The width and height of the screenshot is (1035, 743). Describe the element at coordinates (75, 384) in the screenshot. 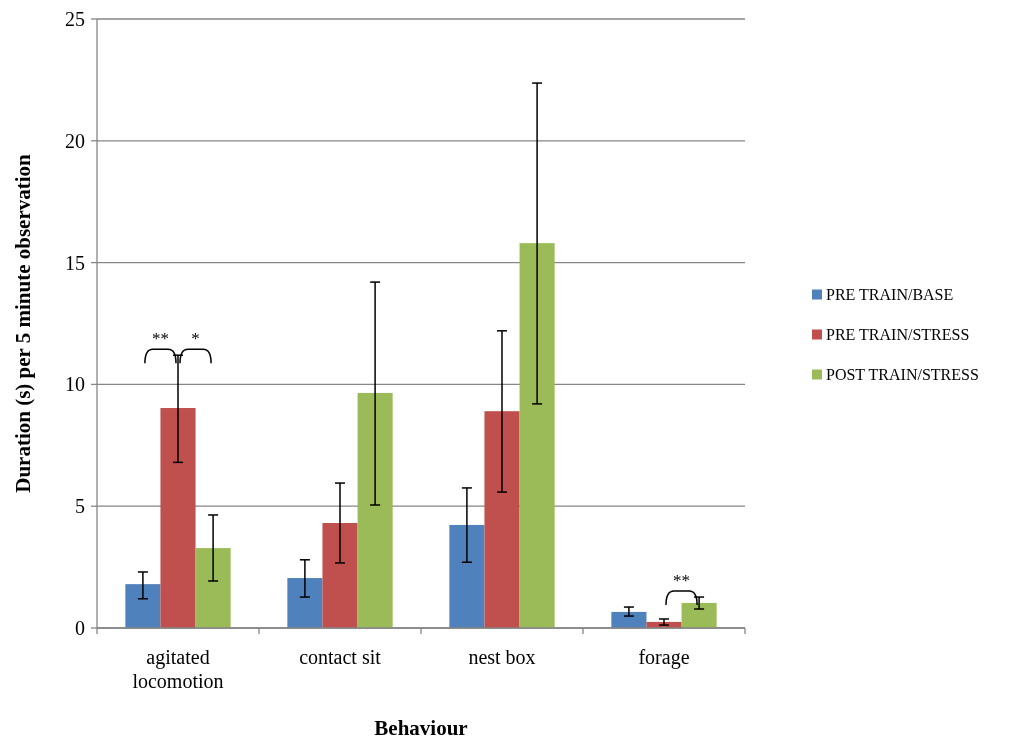

I see `y-tick-label: 10` at that location.